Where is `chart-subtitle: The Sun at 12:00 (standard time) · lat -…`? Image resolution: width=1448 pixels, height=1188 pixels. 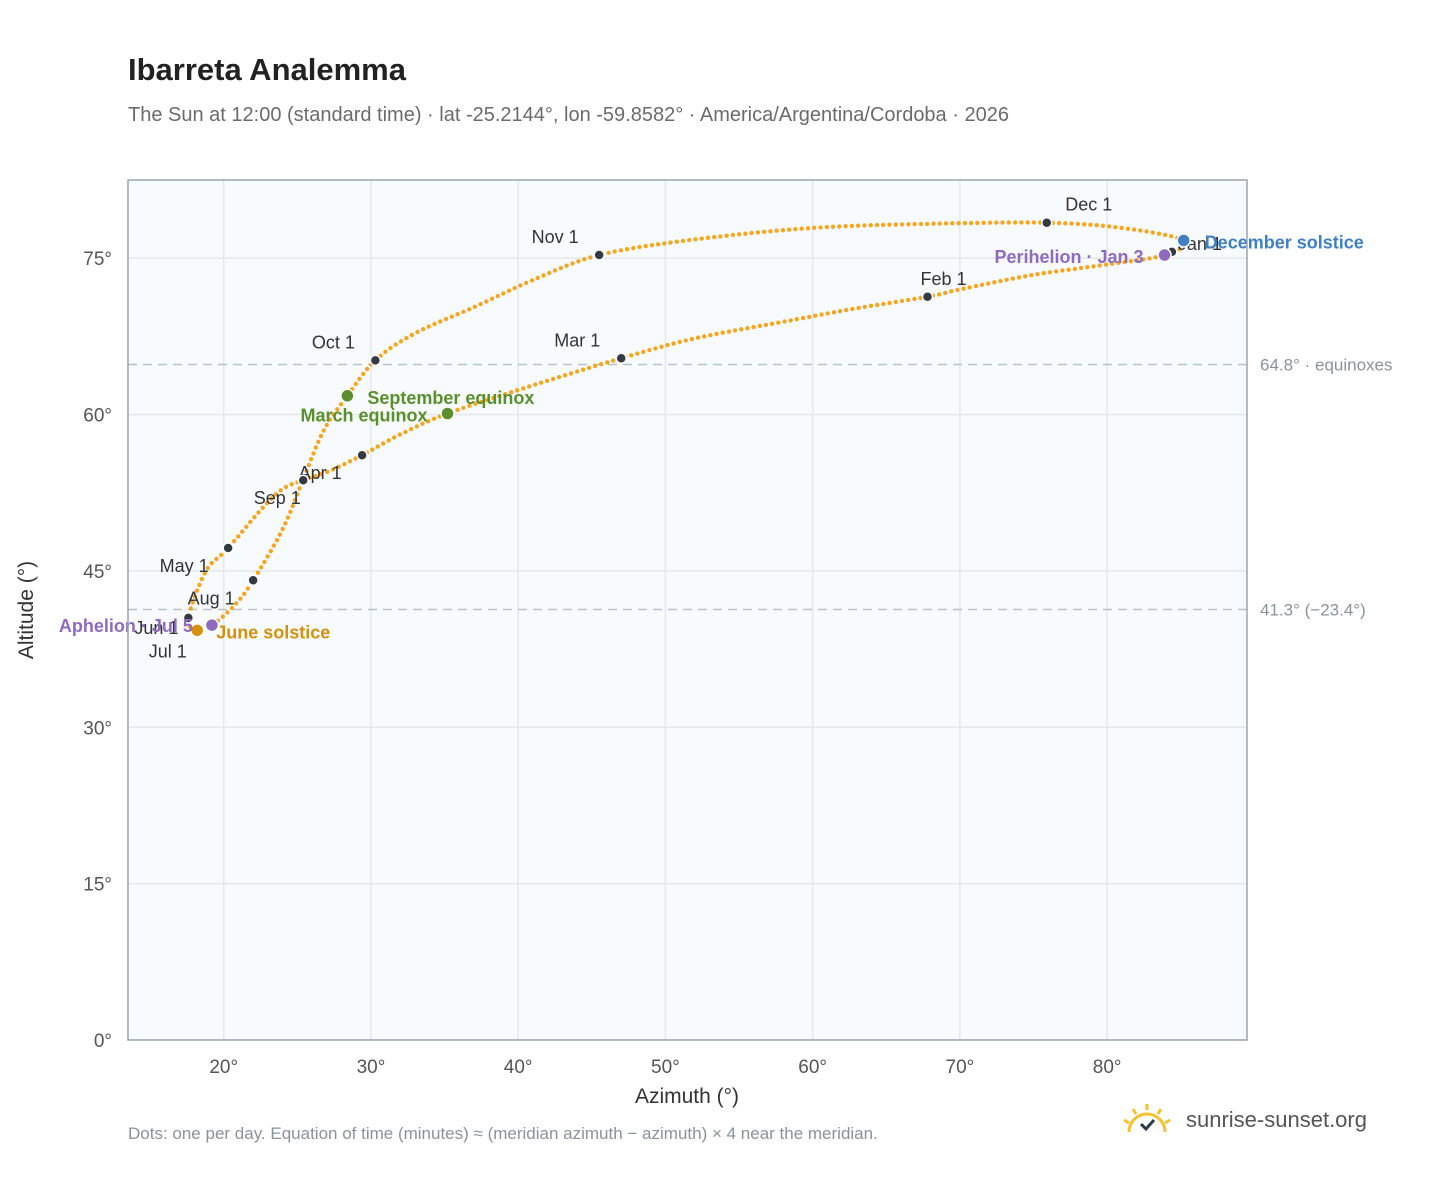
chart-subtitle: The Sun at 12:00 (standard time) · lat -… is located at coordinates (568, 115).